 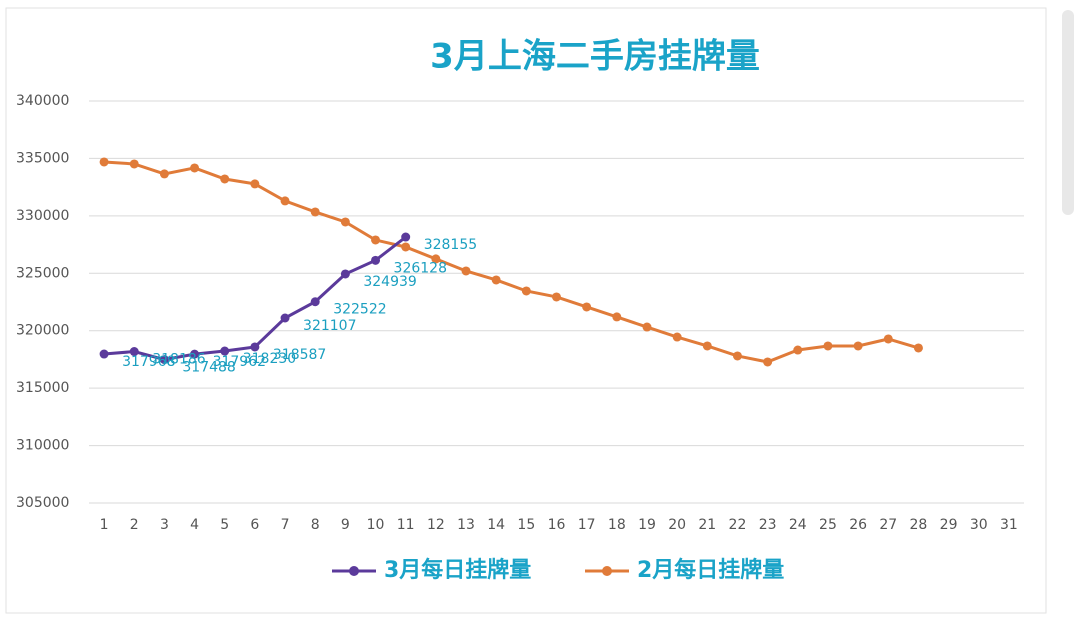 What do you see at coordinates (42, 503) in the screenshot?
I see `y-tick-label: 305000` at bounding box center [42, 503].